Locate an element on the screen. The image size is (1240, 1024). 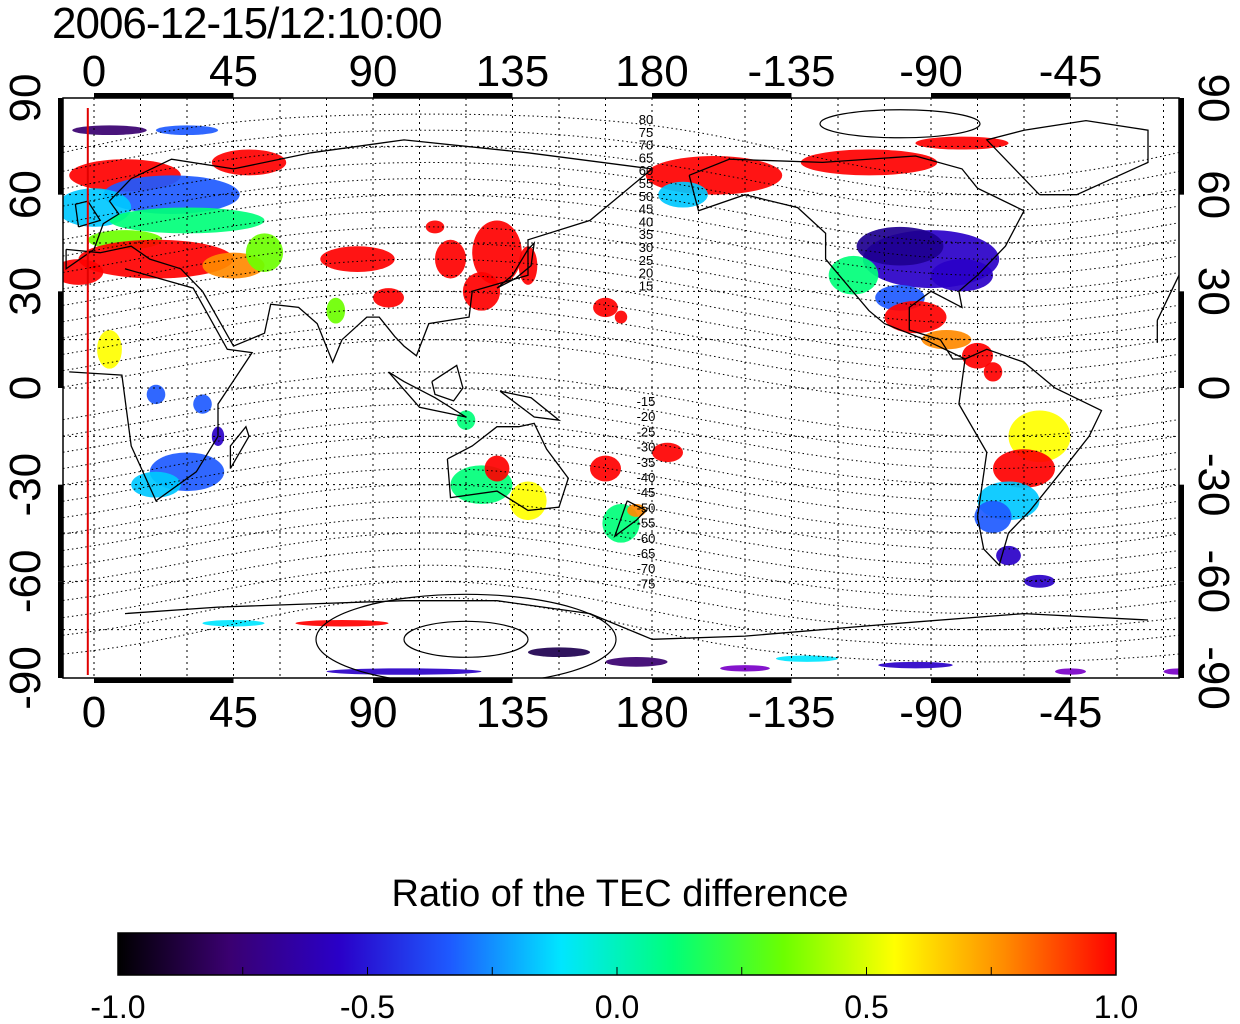
lon-tick-top: 45 is located at coordinates (233, 71).